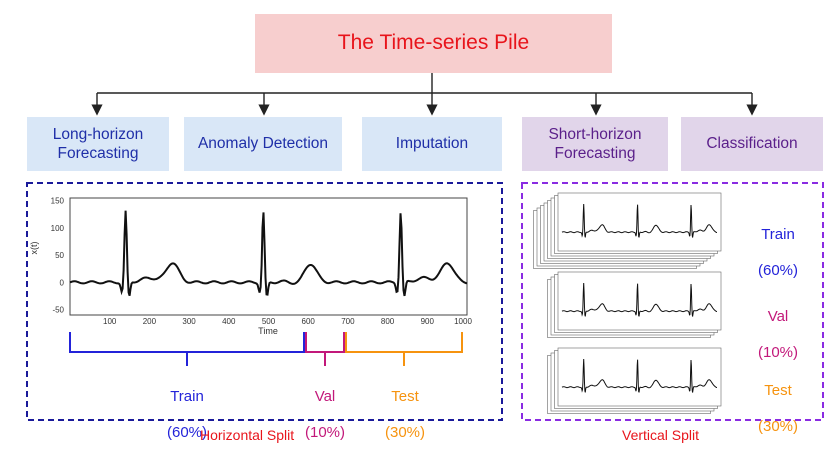  Describe the element at coordinates (404, 432) in the screenshot. I see `h-test-pct: (30%)` at that location.